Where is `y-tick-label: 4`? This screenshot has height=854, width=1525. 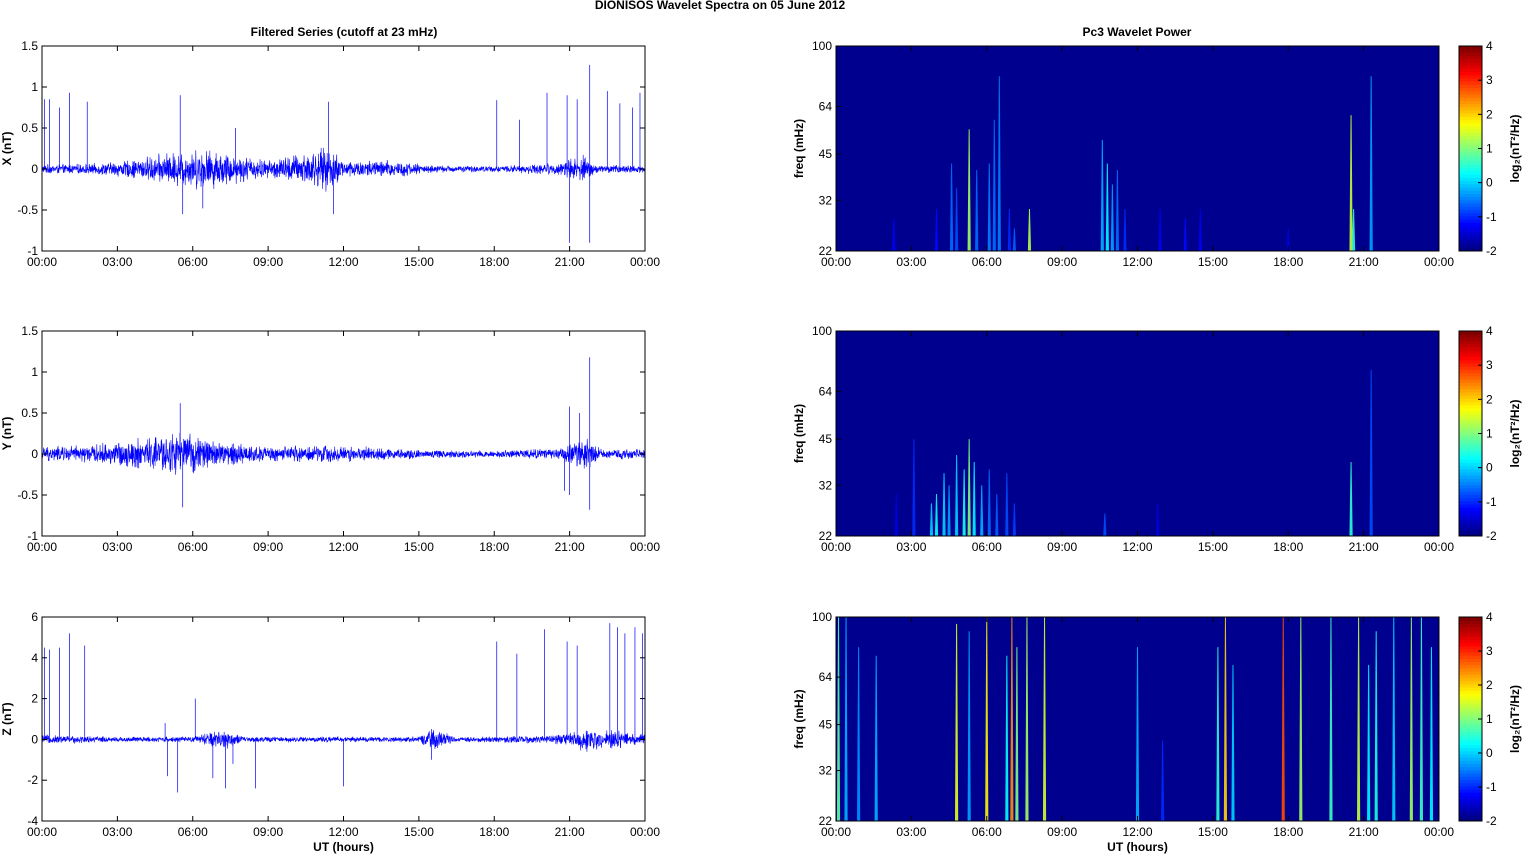
y-tick-label: 4 is located at coordinates (34, 658).